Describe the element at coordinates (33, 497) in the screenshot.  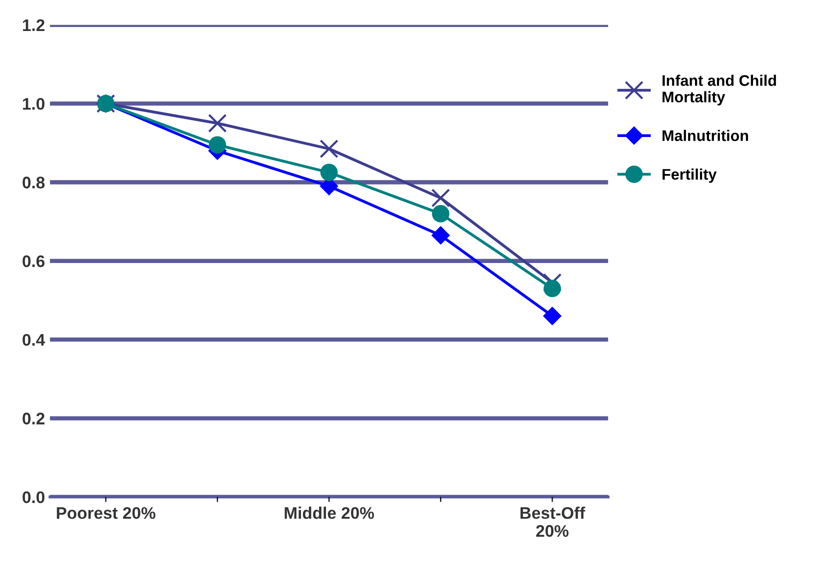
I see `y-tick-label: 0.0` at that location.